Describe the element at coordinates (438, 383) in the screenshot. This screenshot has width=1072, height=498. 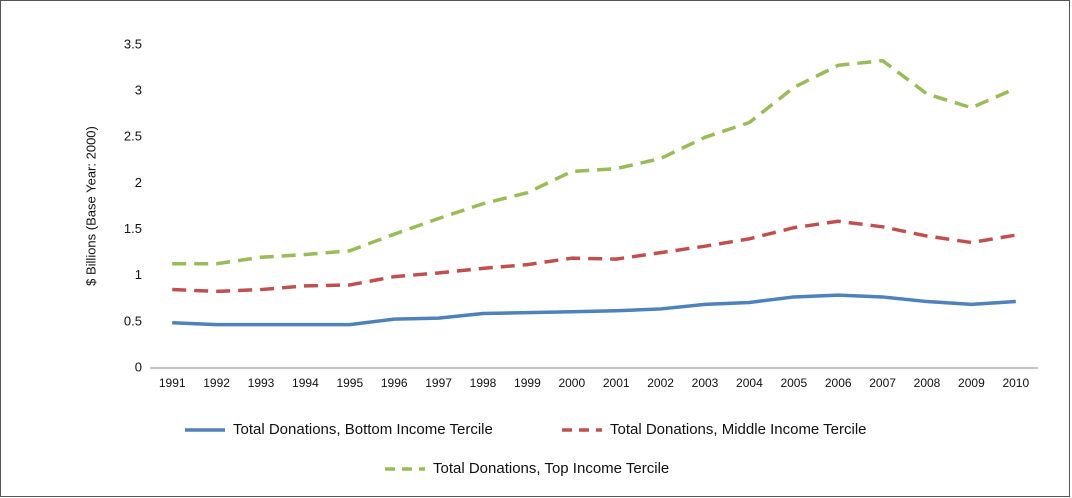
I see `x-tick-label: 1997` at that location.